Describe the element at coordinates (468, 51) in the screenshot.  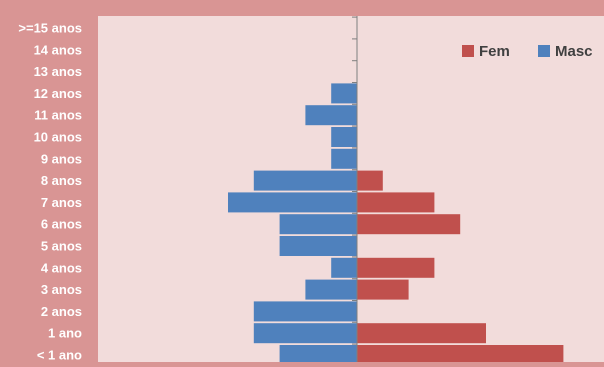
I see `legend-swatch-fem` at that location.